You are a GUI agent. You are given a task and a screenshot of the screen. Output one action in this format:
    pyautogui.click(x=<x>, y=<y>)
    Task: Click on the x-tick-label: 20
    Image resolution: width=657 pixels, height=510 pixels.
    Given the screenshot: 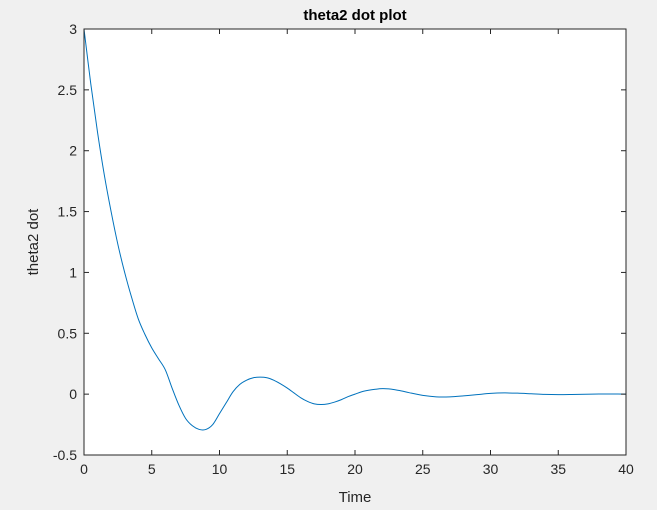 What is the action you would take?
    pyautogui.click(x=355, y=469)
    